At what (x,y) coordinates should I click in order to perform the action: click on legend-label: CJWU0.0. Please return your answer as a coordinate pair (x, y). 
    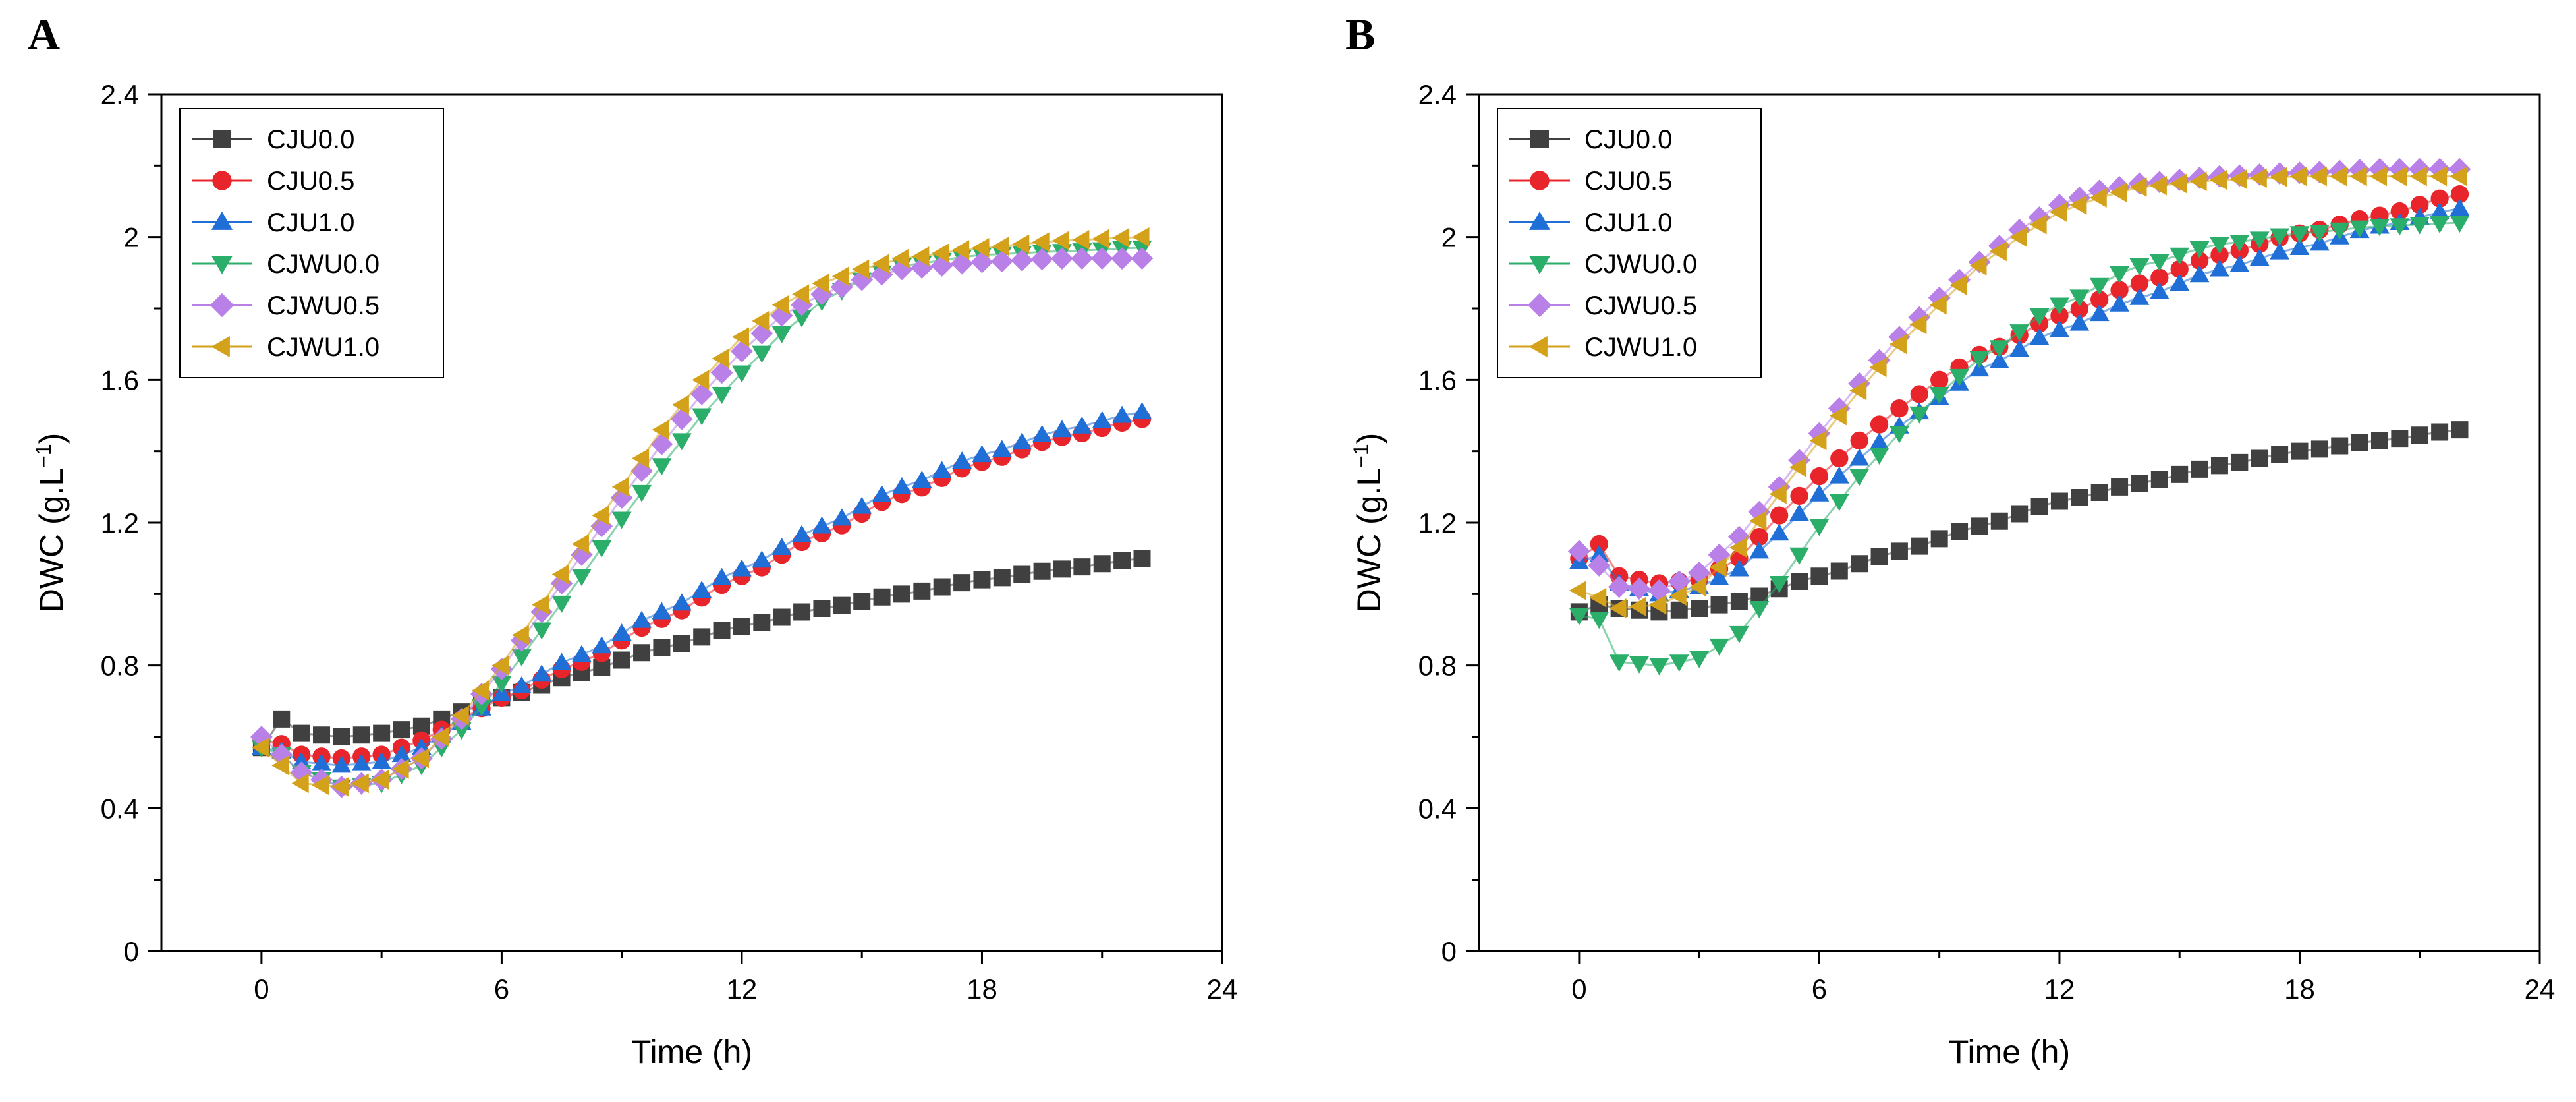
    Looking at the image, I should click on (323, 264).